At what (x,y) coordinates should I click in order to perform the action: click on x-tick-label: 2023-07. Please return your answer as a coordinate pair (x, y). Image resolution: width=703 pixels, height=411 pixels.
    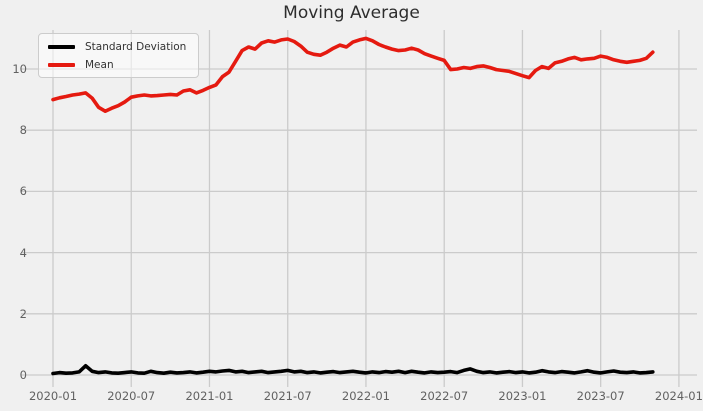
    Looking at the image, I should click on (600, 396).